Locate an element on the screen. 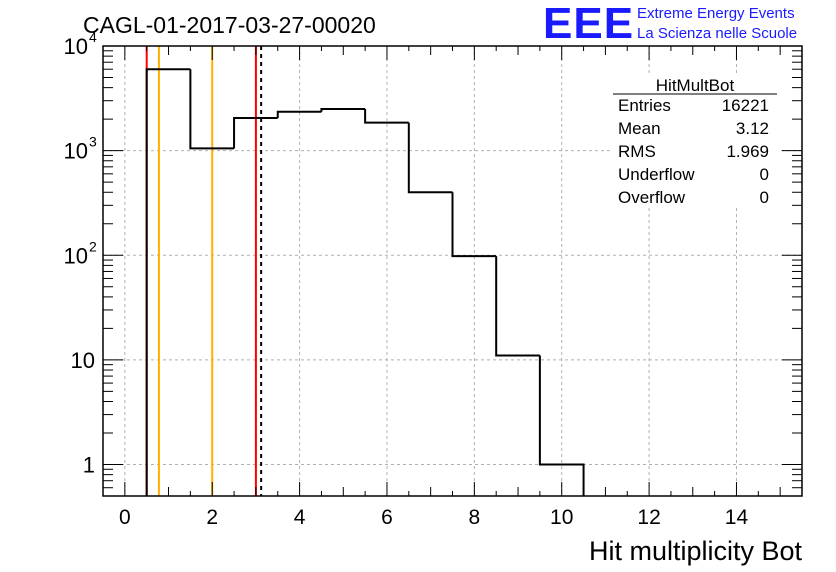  stats-label-rms: RMS is located at coordinates (637, 151).